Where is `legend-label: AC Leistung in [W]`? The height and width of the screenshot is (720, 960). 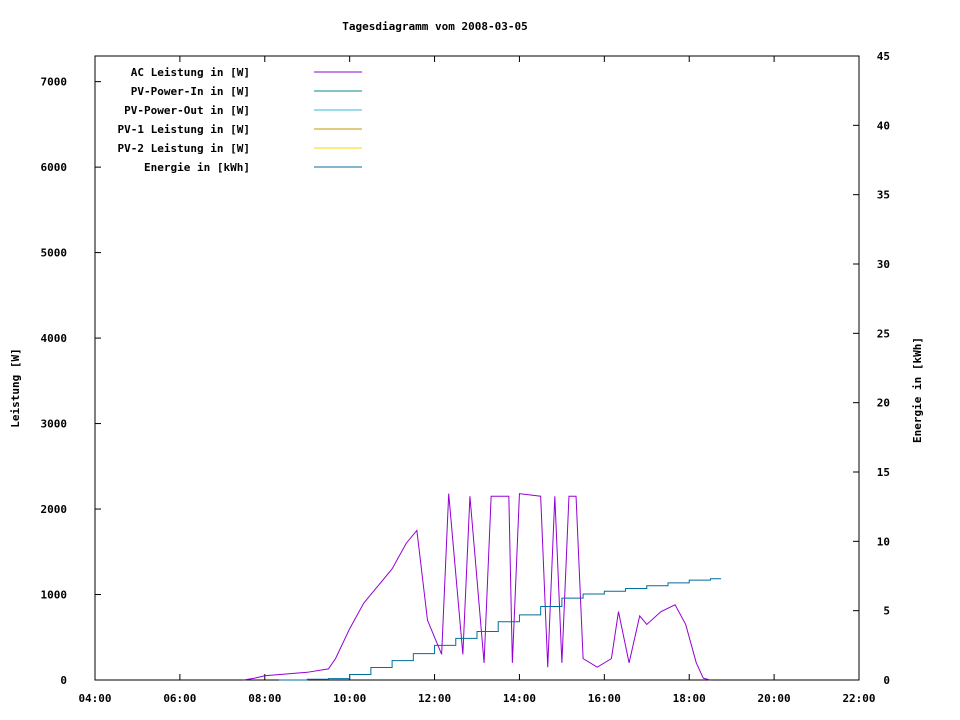
legend-label: AC Leistung in [W] is located at coordinates (190, 72).